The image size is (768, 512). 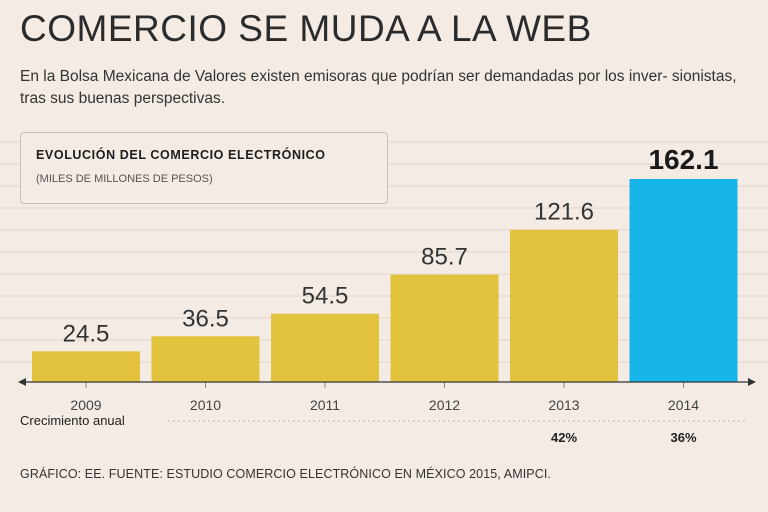 I want to click on growth-label: Crecimiento anual, so click(x=72, y=420).